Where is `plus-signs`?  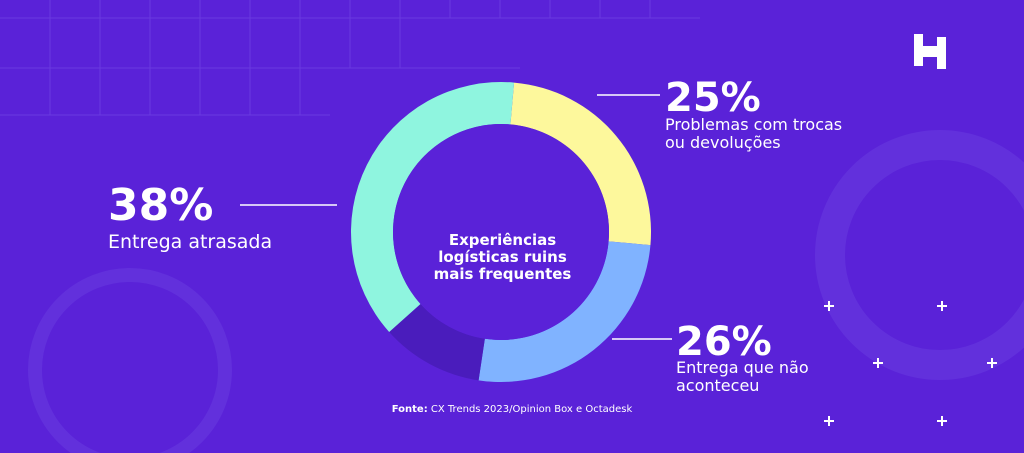
plus-signs is located at coordinates (910, 363).